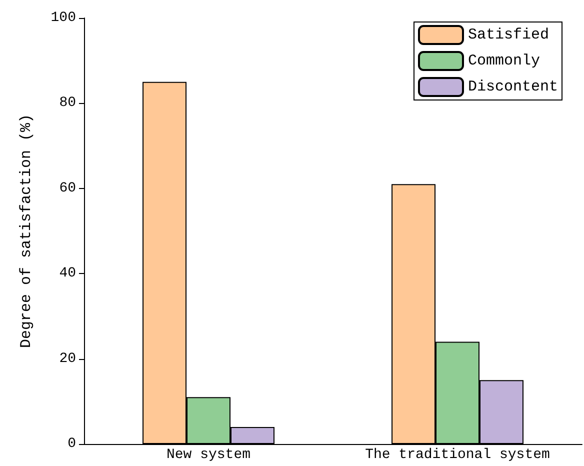 Image resolution: width=584 pixels, height=466 pixels. What do you see at coordinates (63, 18) in the screenshot?
I see `y-tick-label: 100` at bounding box center [63, 18].